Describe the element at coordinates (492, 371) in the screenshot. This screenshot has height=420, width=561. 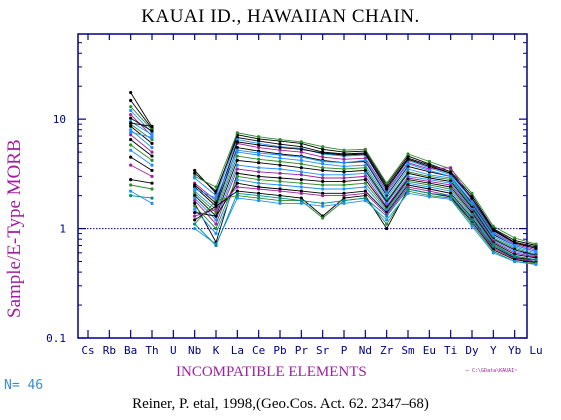
I see `file-path-note: ← C:\GData\KAUAI~` at that location.